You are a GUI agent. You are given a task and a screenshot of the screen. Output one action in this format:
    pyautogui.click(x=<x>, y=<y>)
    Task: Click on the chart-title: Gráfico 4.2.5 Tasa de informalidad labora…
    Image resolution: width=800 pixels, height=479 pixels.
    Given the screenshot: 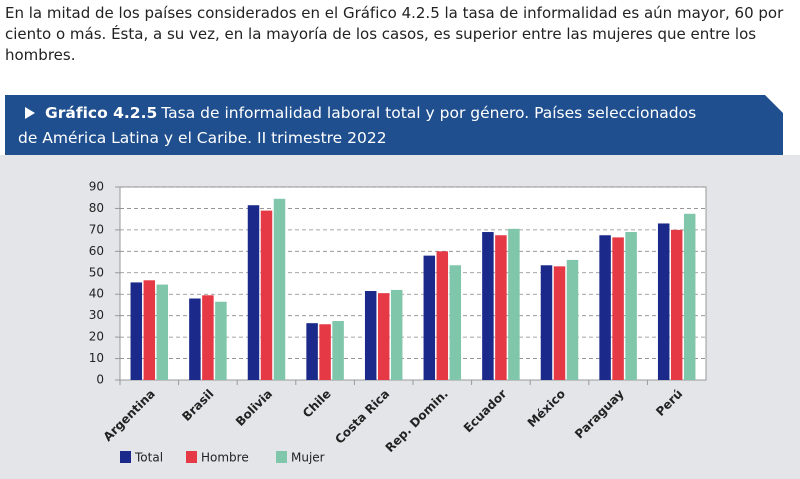 What is the action you would take?
    pyautogui.click(x=368, y=126)
    